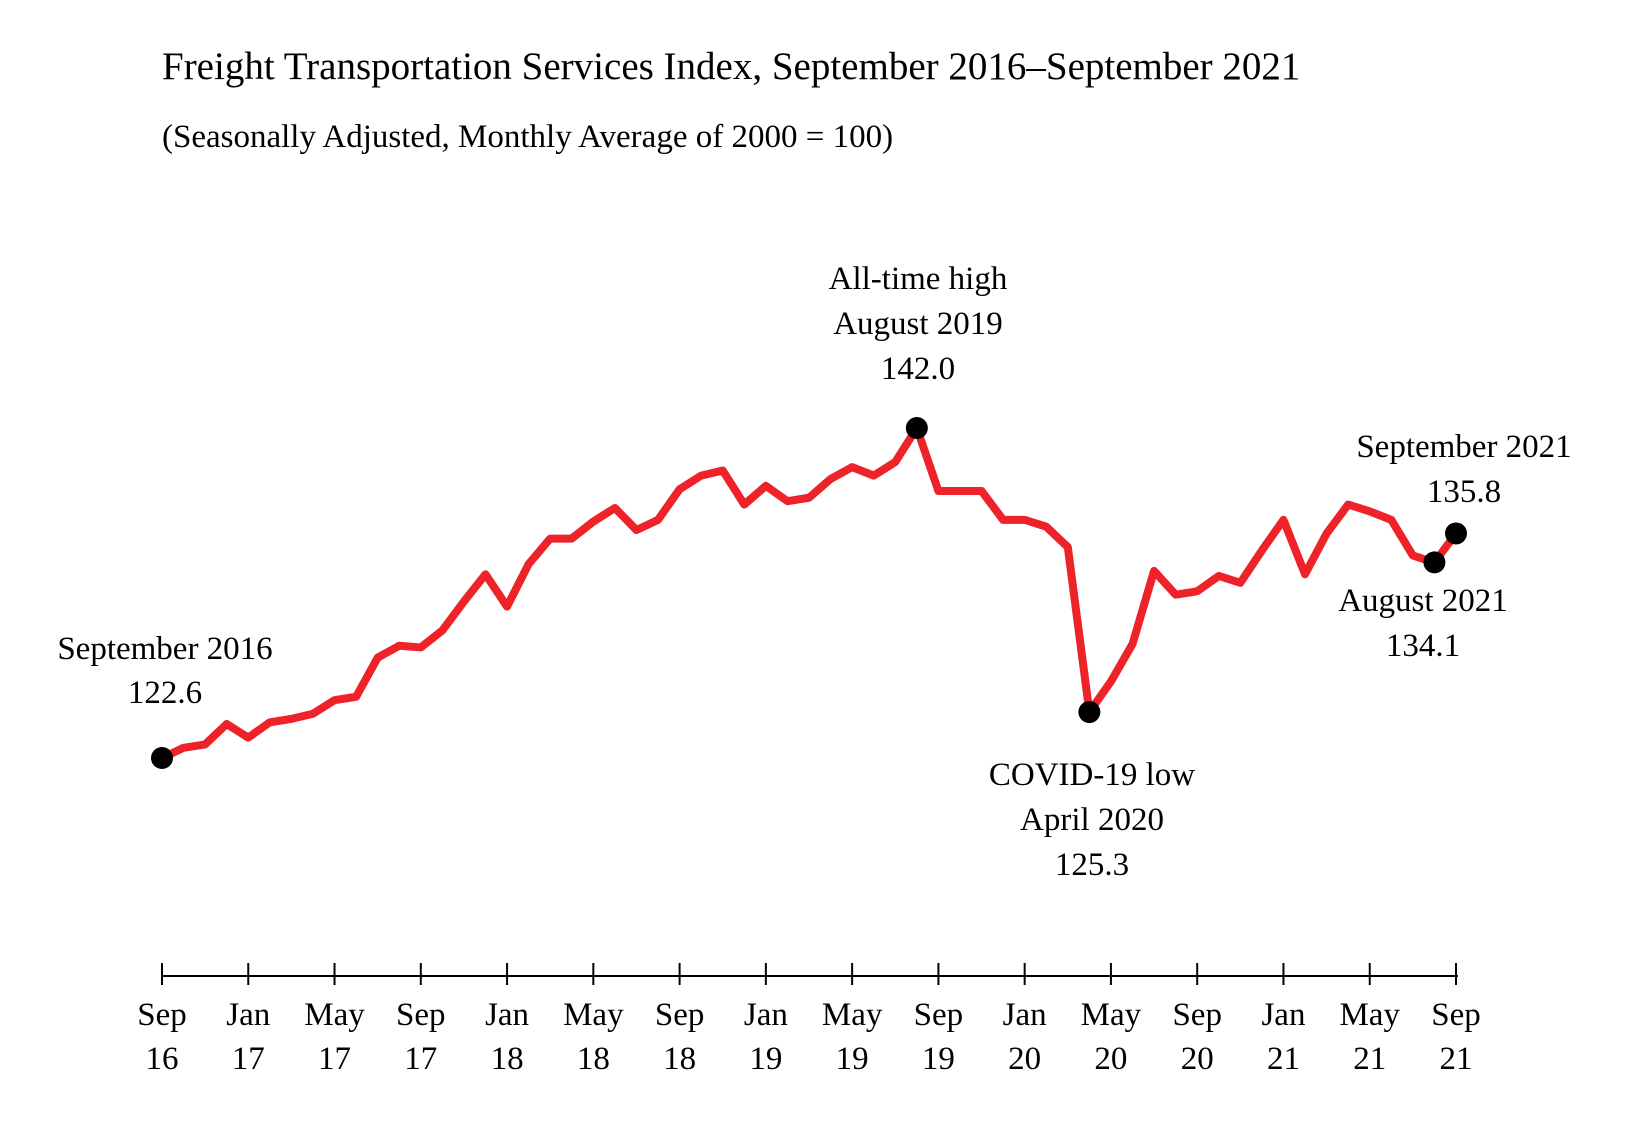 This screenshot has width=1637, height=1124. Describe the element at coordinates (1369, 1037) in the screenshot. I see `x-tick-label: May 21` at that location.